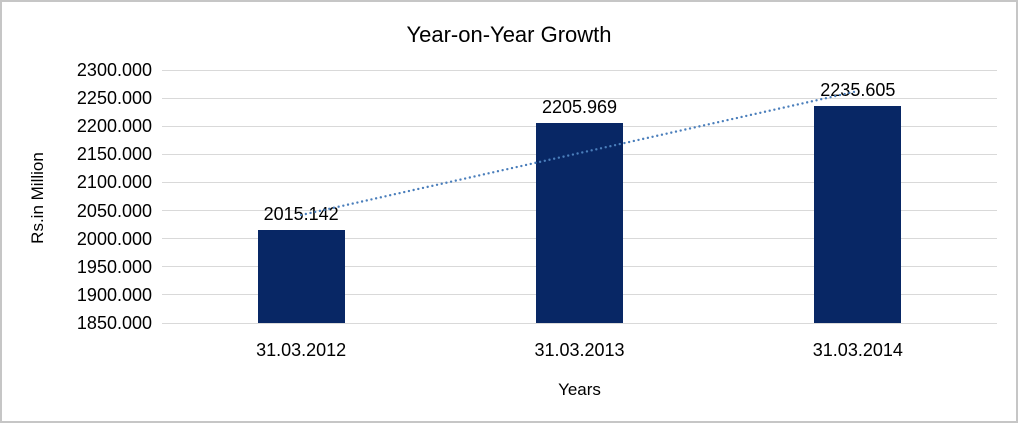 Image resolution: width=1018 pixels, height=423 pixels. What do you see at coordinates (579, 389) in the screenshot?
I see `x-axis-title: Years` at bounding box center [579, 389].